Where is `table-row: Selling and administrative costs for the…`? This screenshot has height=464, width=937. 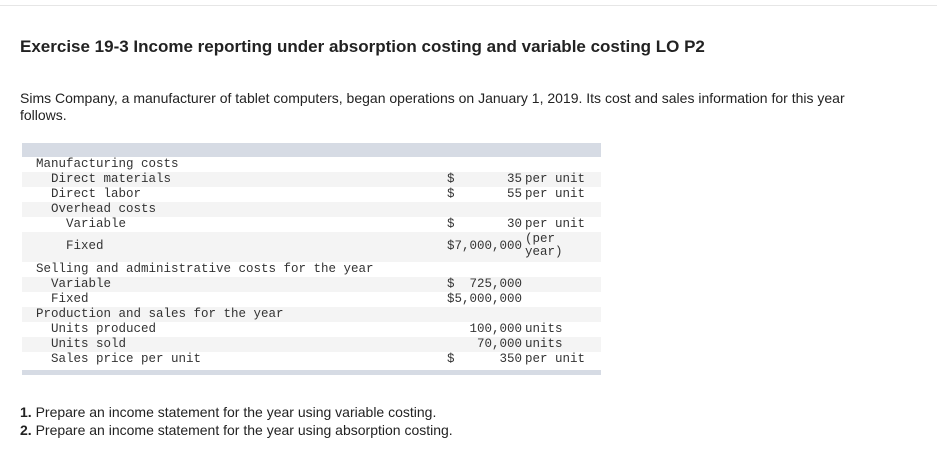
table-row: Selling and administrative costs for the… is located at coordinates (311, 269).